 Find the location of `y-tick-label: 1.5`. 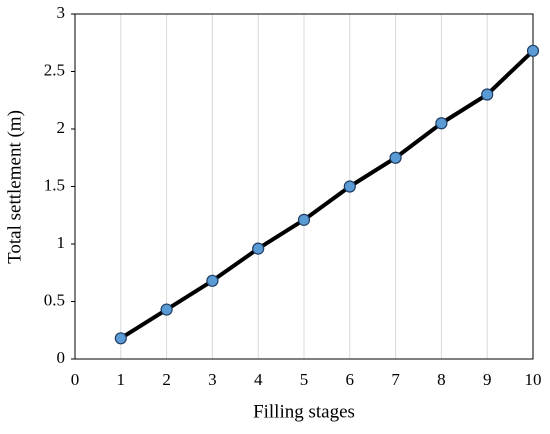

y-tick-label: 1.5 is located at coordinates (54, 184).